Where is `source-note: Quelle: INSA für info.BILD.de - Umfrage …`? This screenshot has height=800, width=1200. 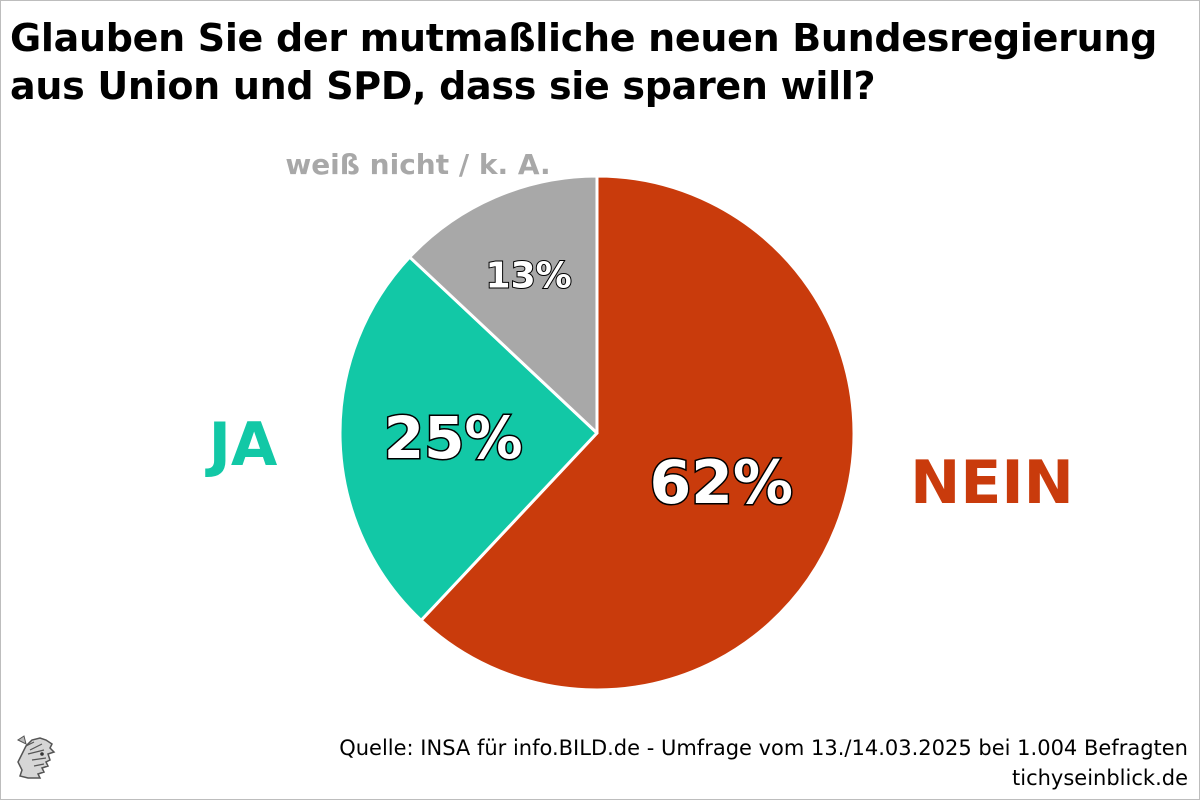
source-note: Quelle: INSA für info.BILD.de - Umfrage … is located at coordinates (763, 763).